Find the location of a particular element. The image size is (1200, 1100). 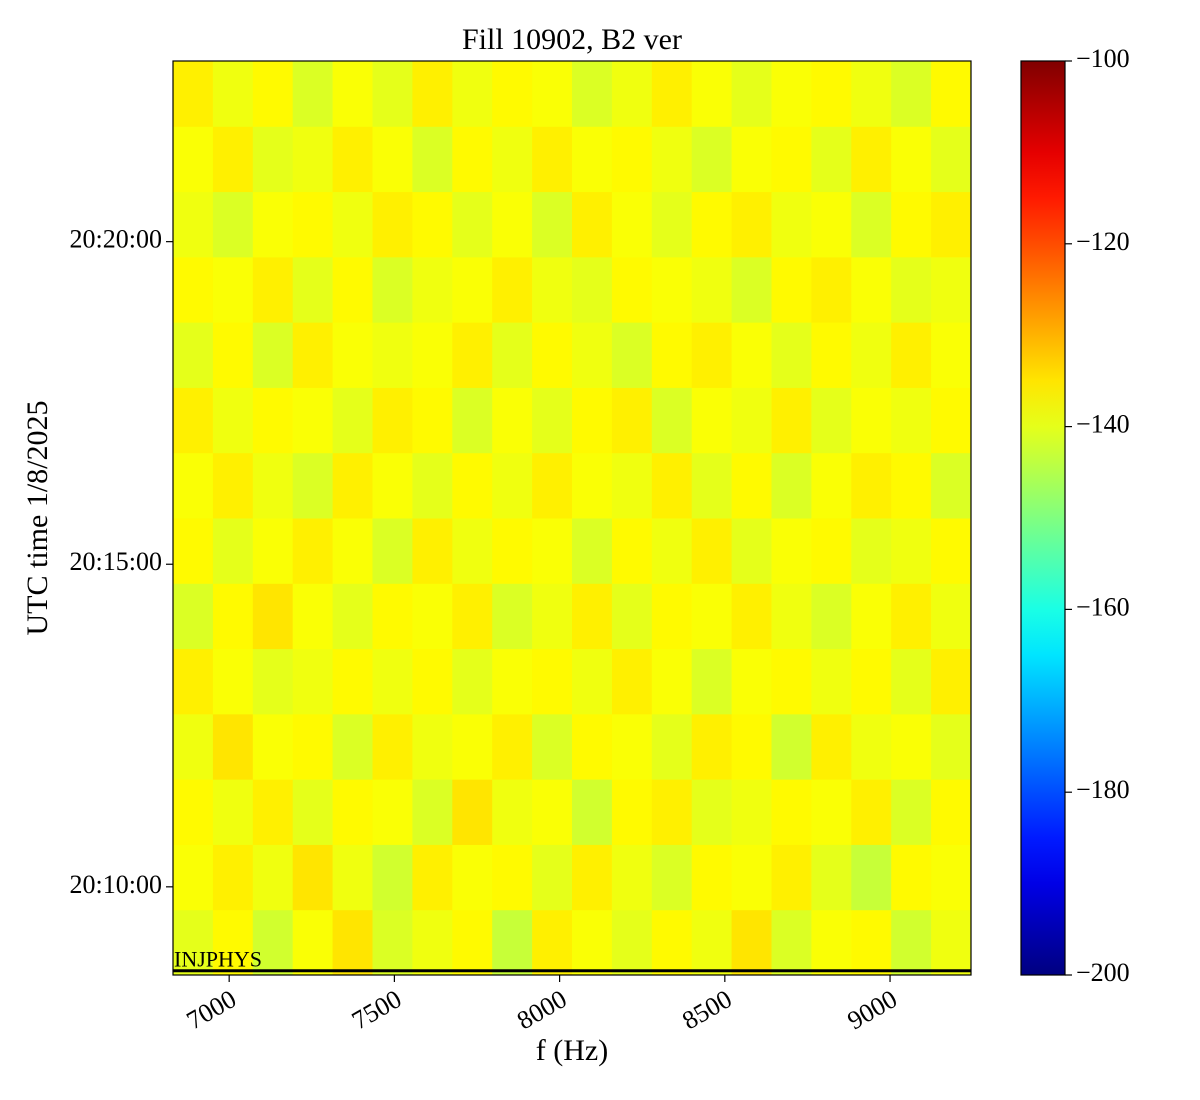

x-tick-label: 8500 is located at coordinates (707, 1009).